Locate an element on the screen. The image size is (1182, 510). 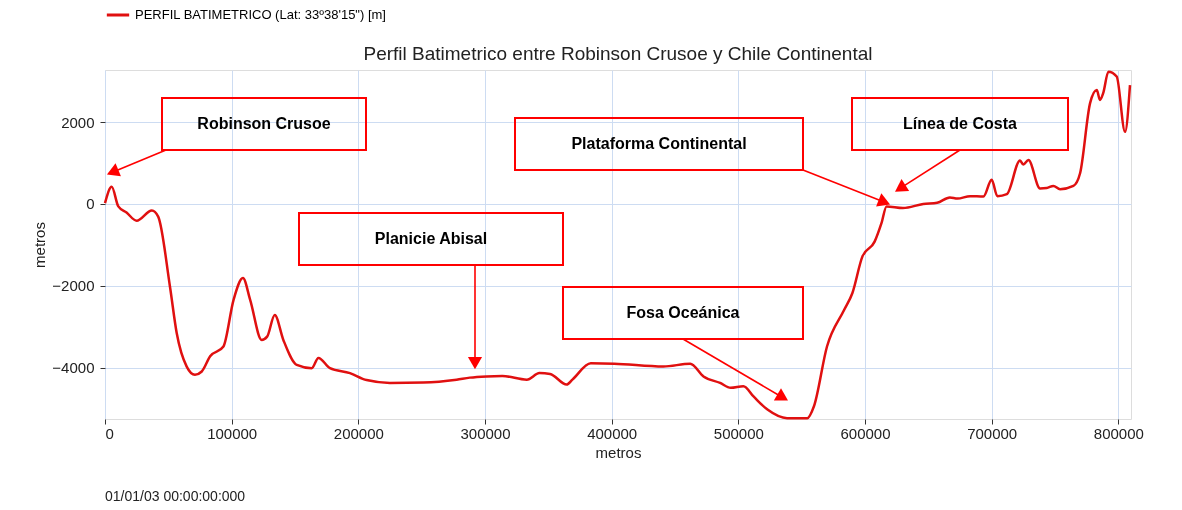
x-tick-label: 400000 is located at coordinates (612, 433).